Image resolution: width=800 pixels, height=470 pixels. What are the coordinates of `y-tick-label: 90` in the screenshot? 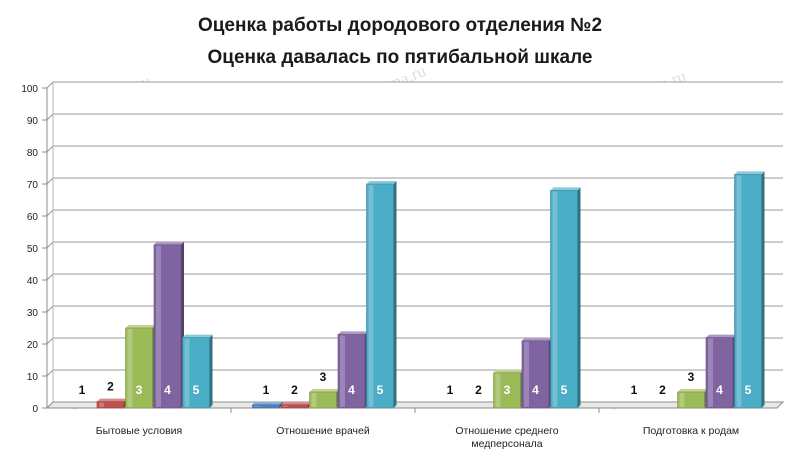 It's located at (33, 121).